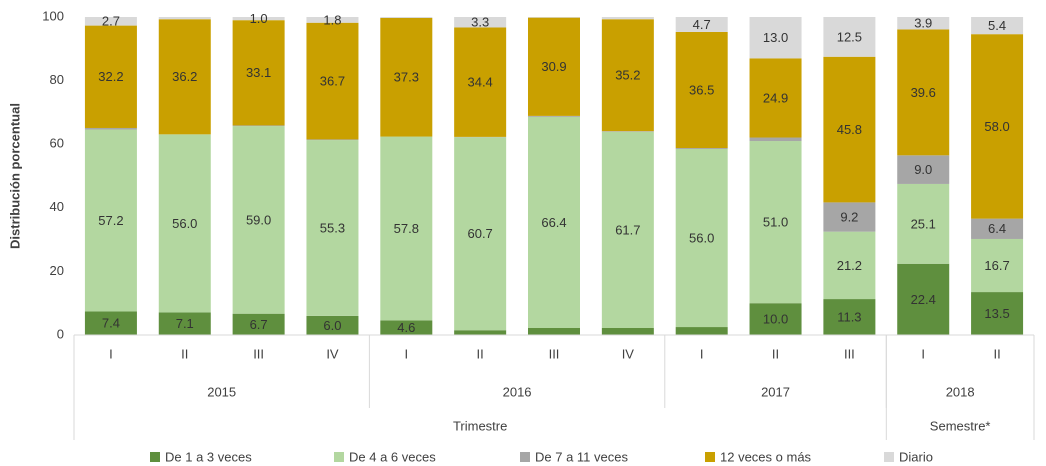  What do you see at coordinates (406, 228) in the screenshot?
I see `data-label: 57.8` at bounding box center [406, 228].